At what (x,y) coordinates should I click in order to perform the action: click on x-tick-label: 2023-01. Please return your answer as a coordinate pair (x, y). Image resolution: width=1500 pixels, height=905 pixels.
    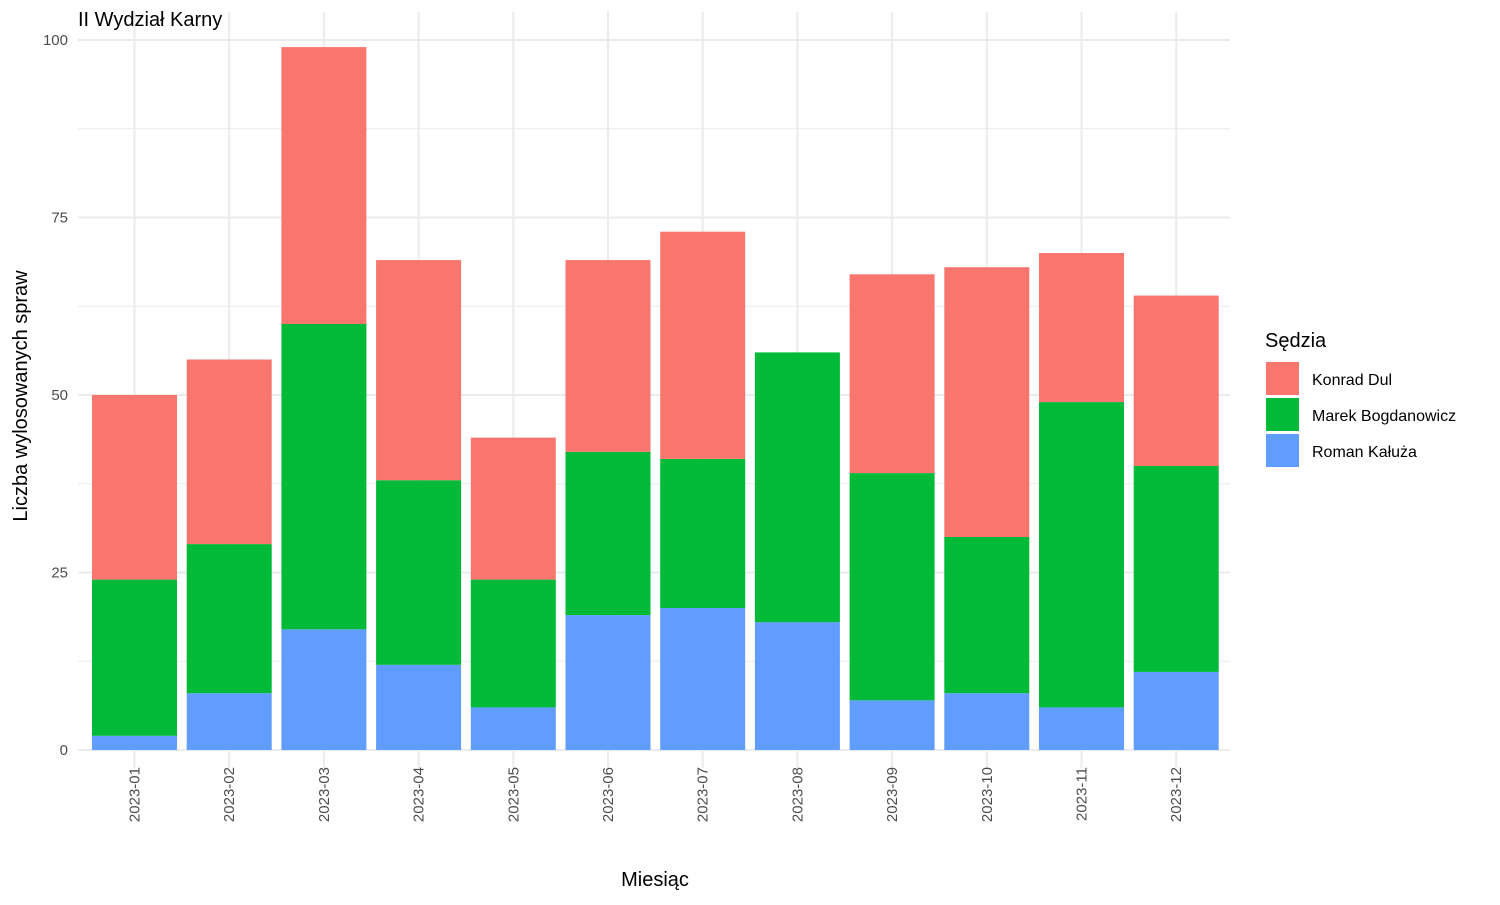
    Looking at the image, I should click on (135, 794).